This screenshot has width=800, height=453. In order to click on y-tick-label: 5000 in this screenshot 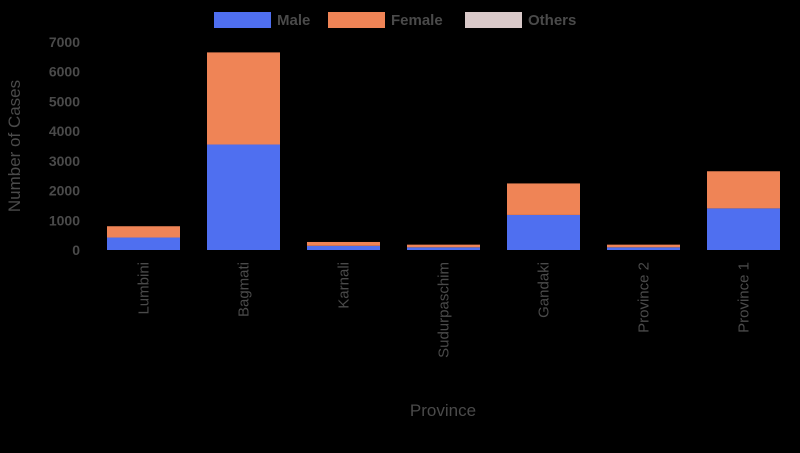, I will do `click(64, 101)`.